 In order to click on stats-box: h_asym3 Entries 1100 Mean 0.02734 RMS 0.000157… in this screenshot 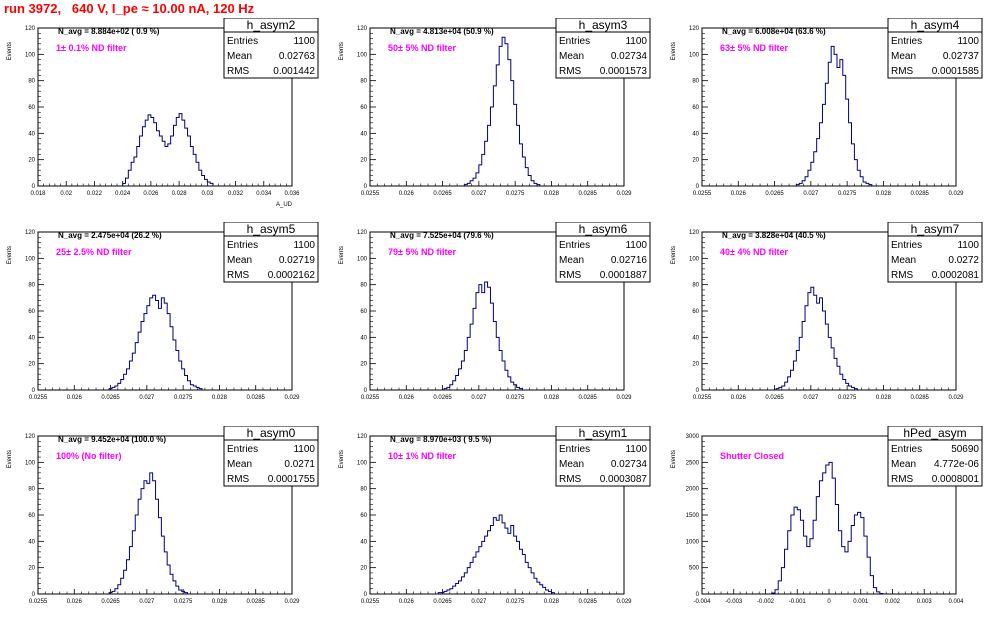, I will do `click(603, 48)`.